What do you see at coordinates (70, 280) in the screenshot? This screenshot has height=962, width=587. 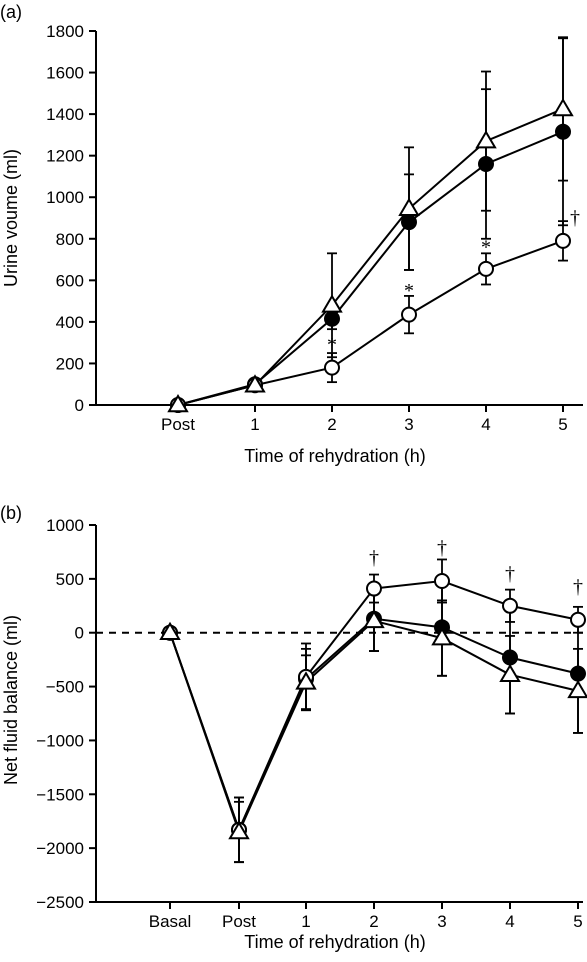 I see `panel-a-y-tick-label: 600` at bounding box center [70, 280].